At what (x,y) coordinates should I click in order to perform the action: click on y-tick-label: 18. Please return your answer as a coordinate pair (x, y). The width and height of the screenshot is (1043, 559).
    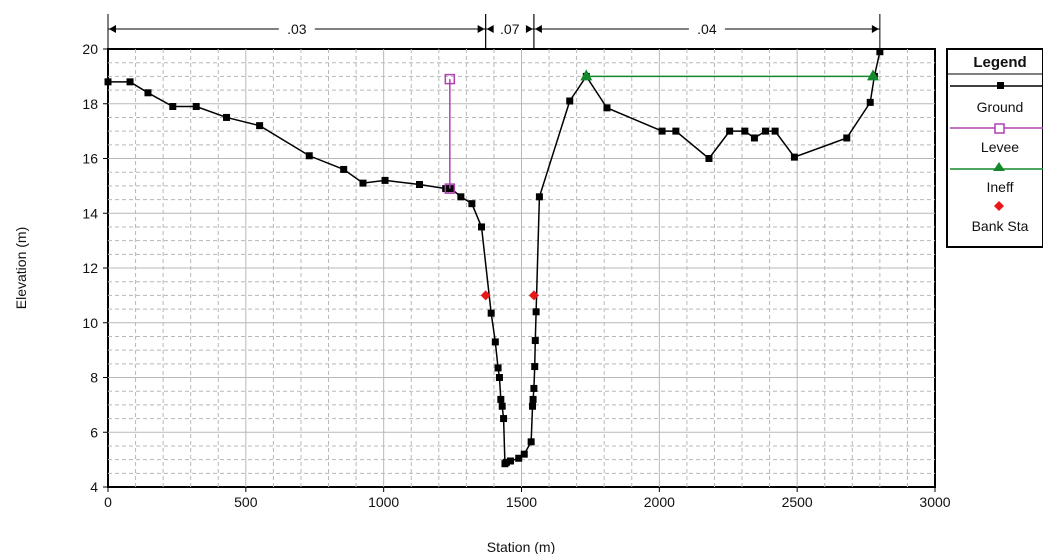
    Looking at the image, I should click on (90, 104).